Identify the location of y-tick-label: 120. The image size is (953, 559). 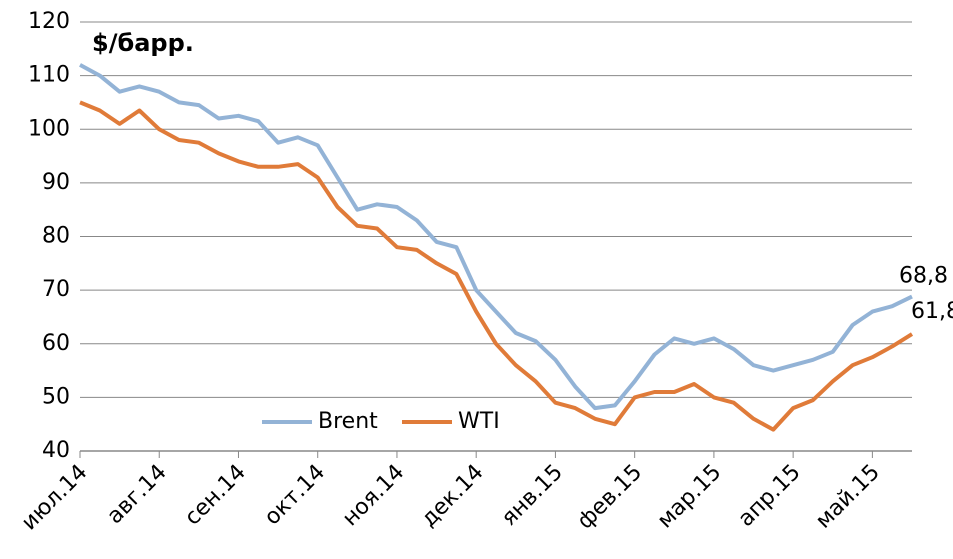
(49, 21).